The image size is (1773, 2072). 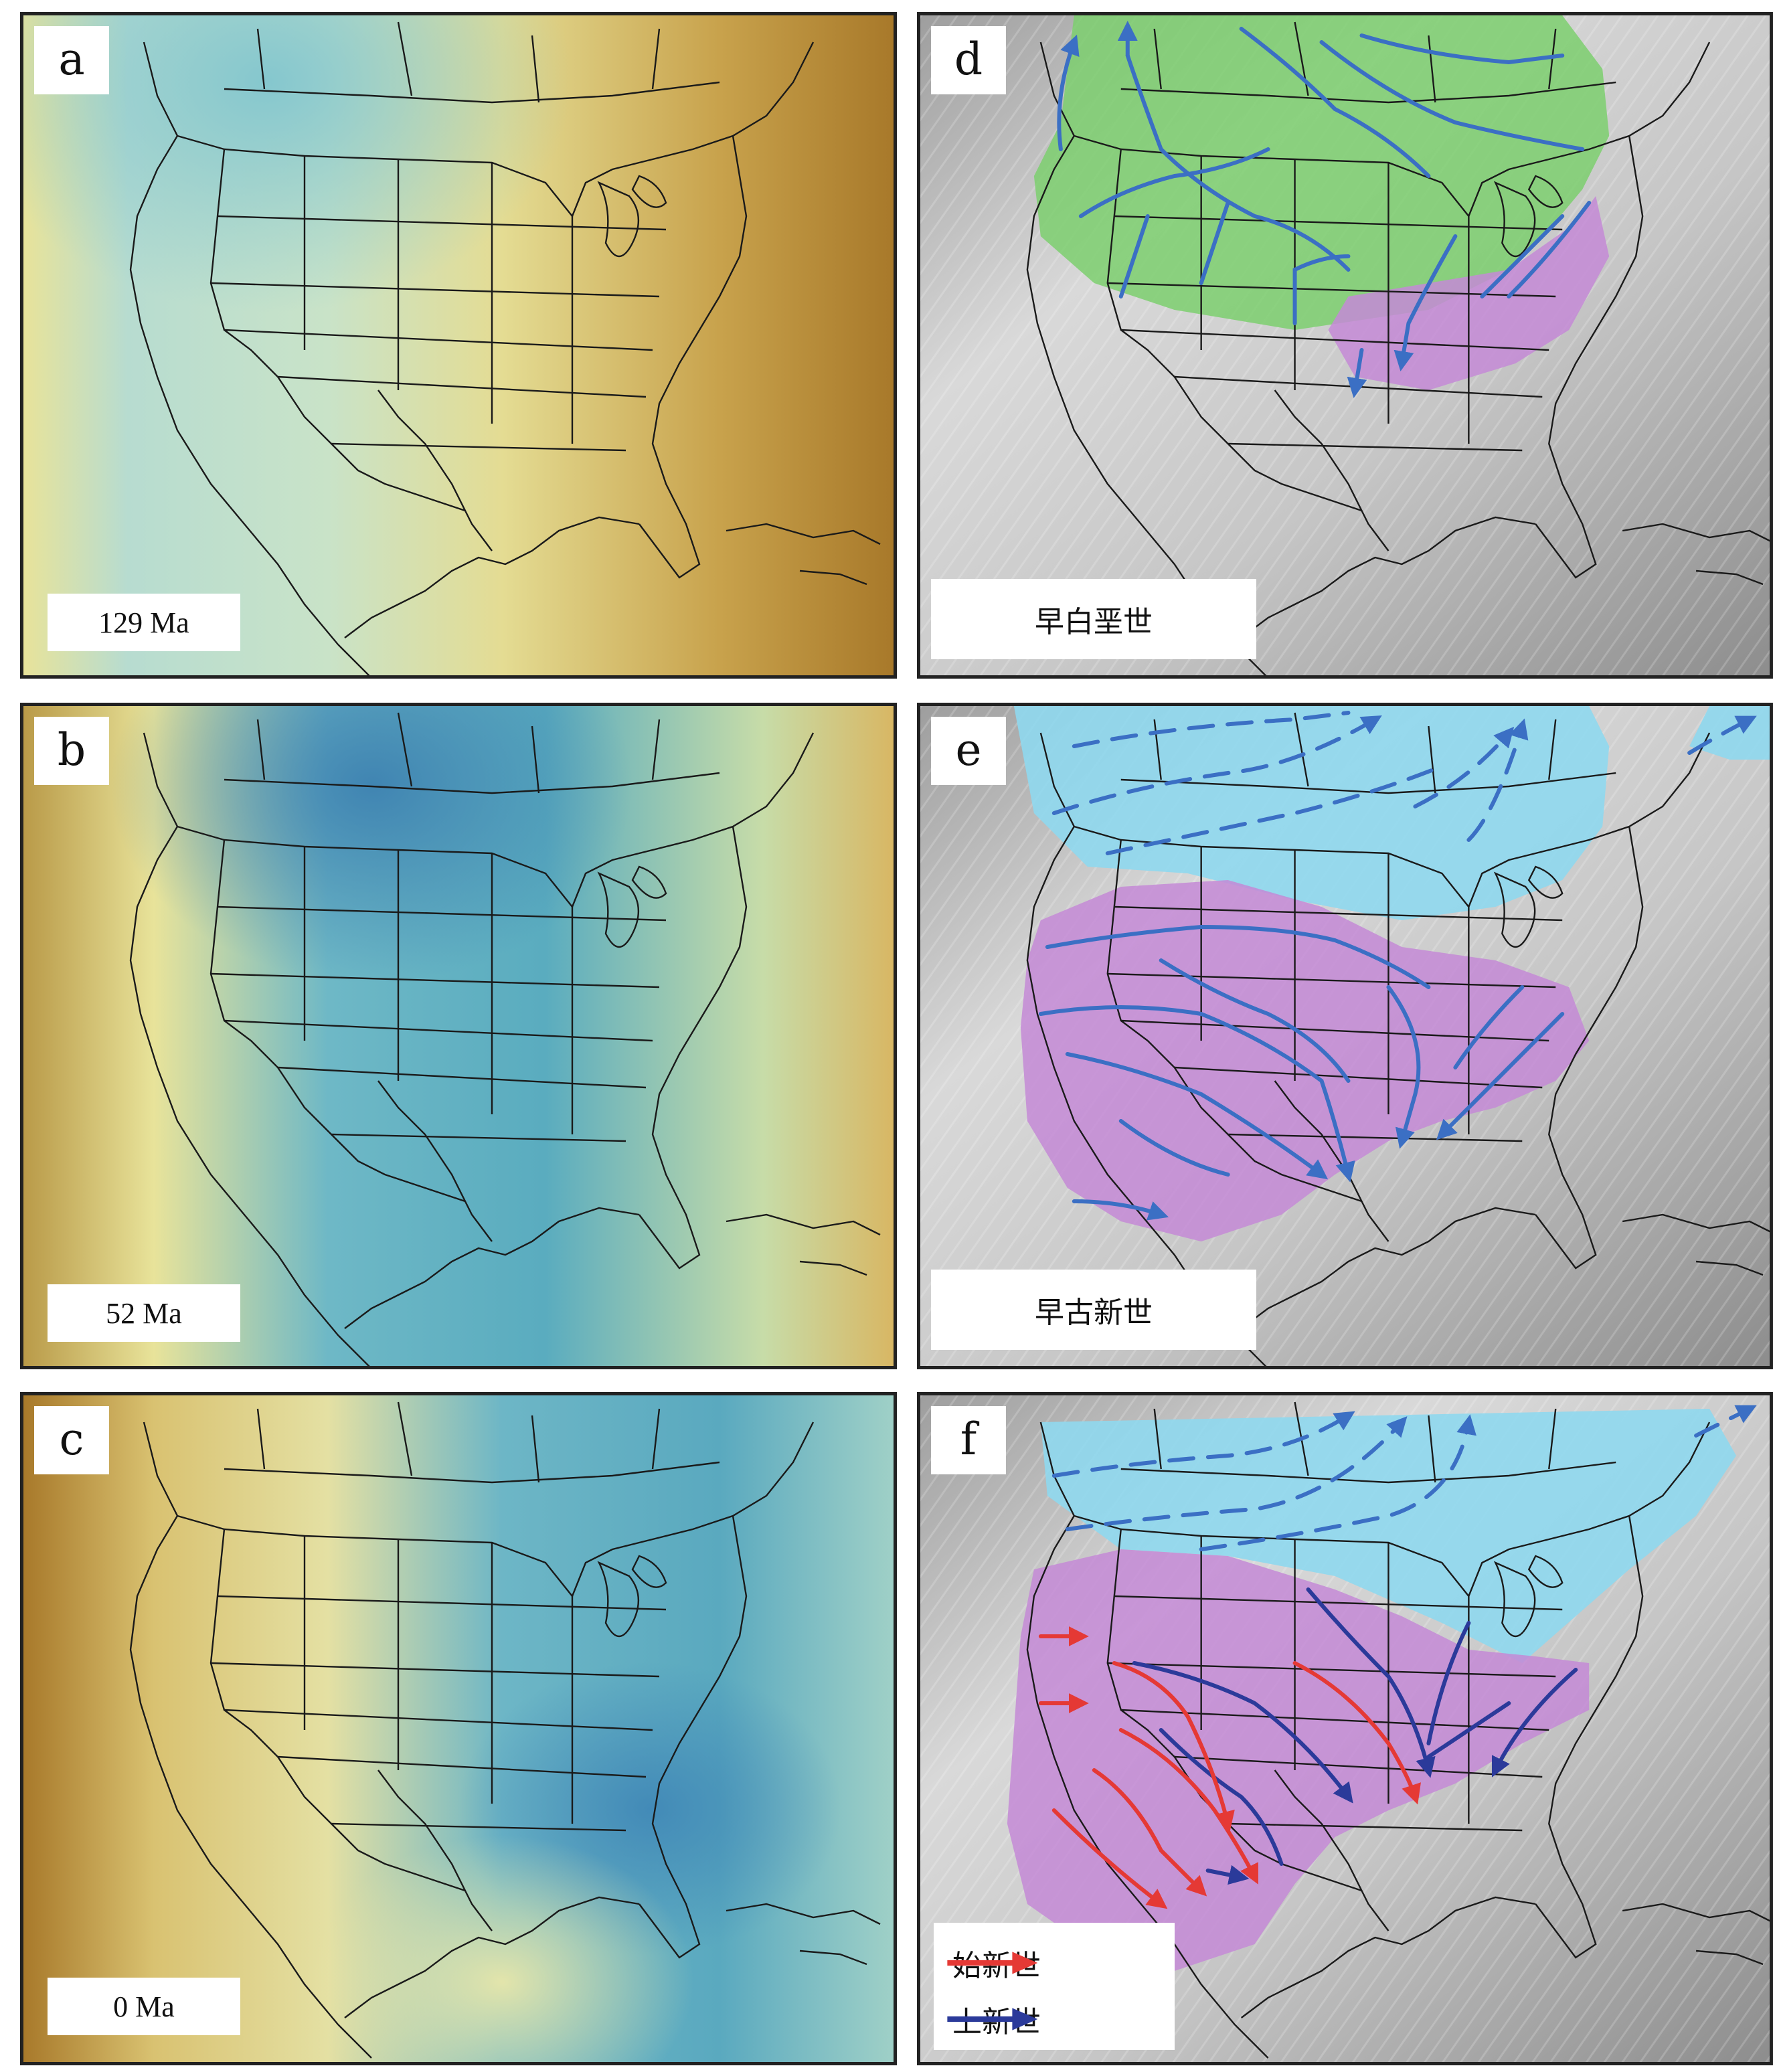 I want to click on panel-letter-c: c, so click(x=71, y=1440).